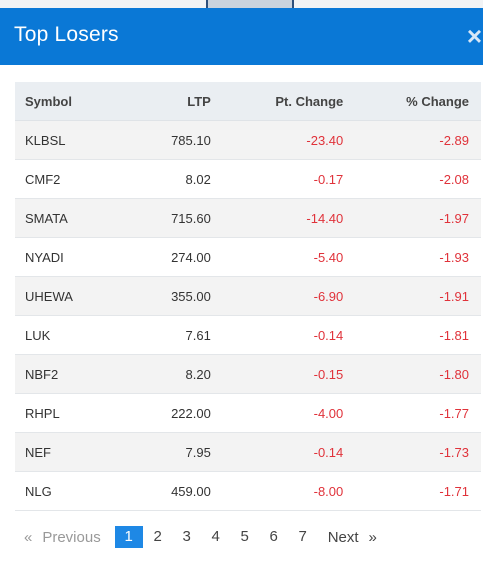 This screenshot has height=570, width=483. Describe the element at coordinates (74, 413) in the screenshot. I see `symbol-cell: RHPL` at that location.